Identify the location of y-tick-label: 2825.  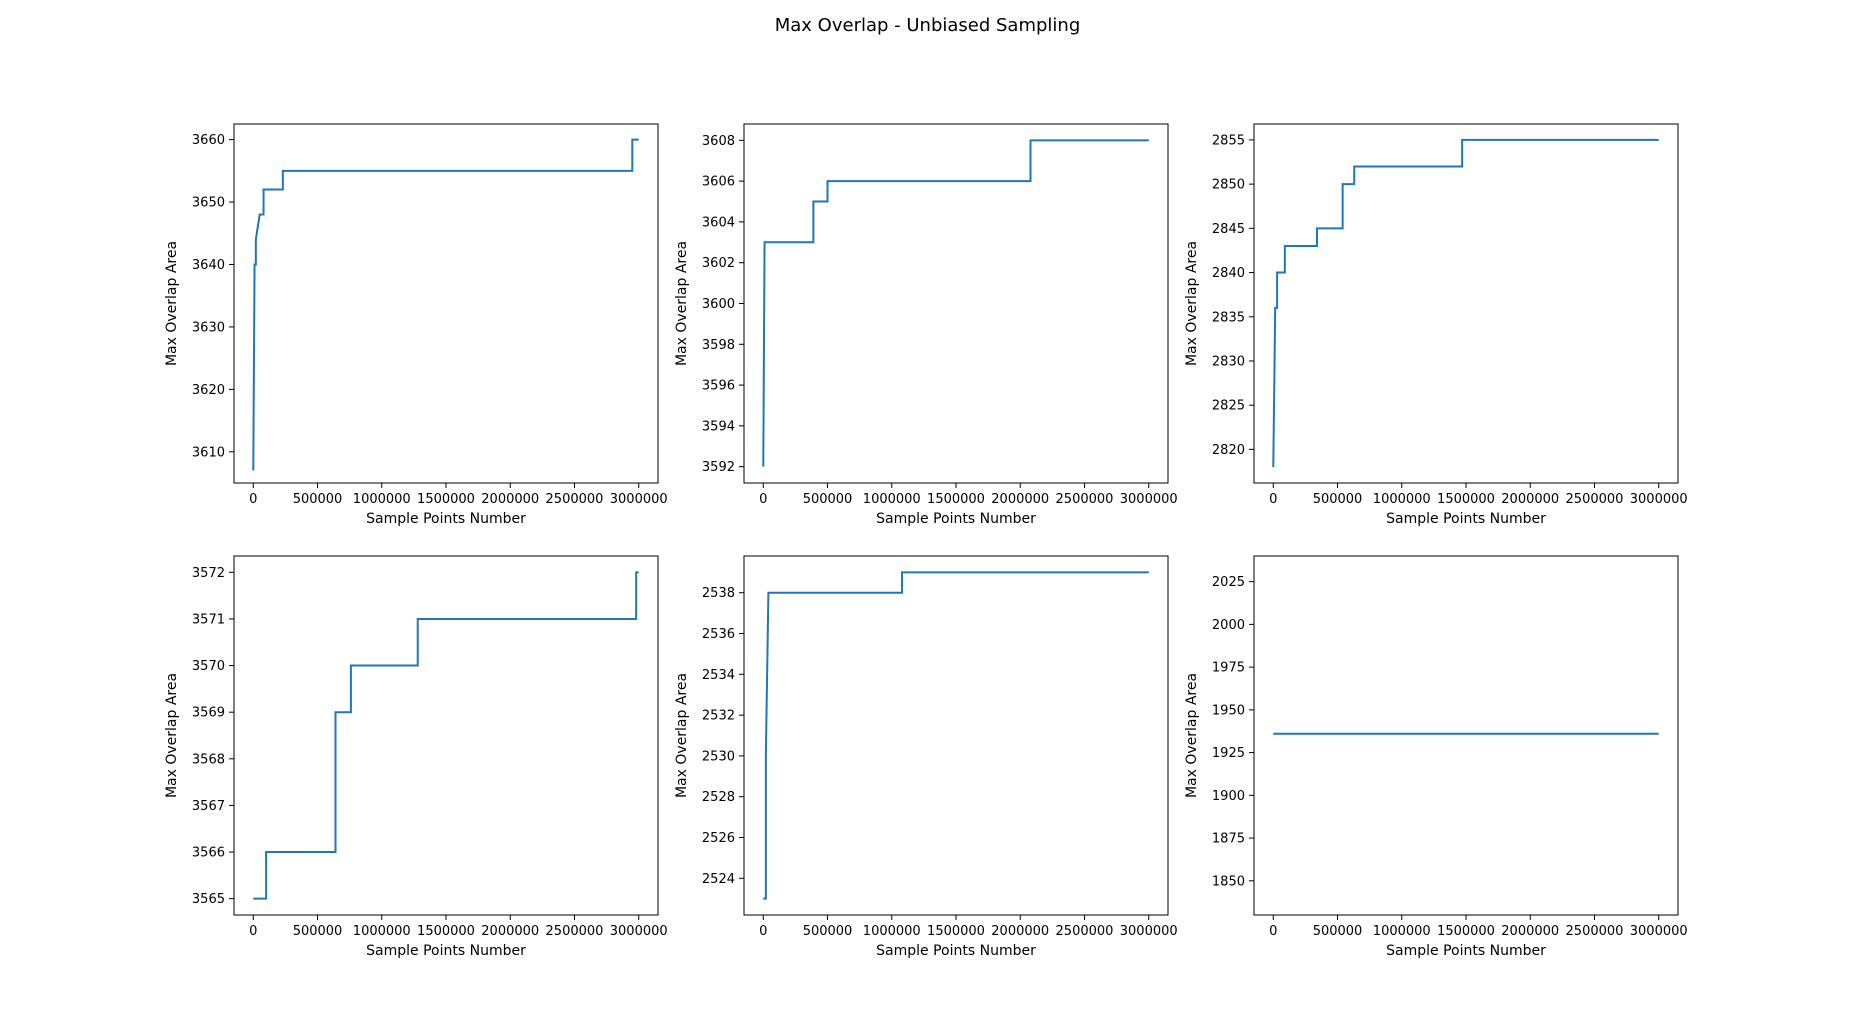
(1228, 406).